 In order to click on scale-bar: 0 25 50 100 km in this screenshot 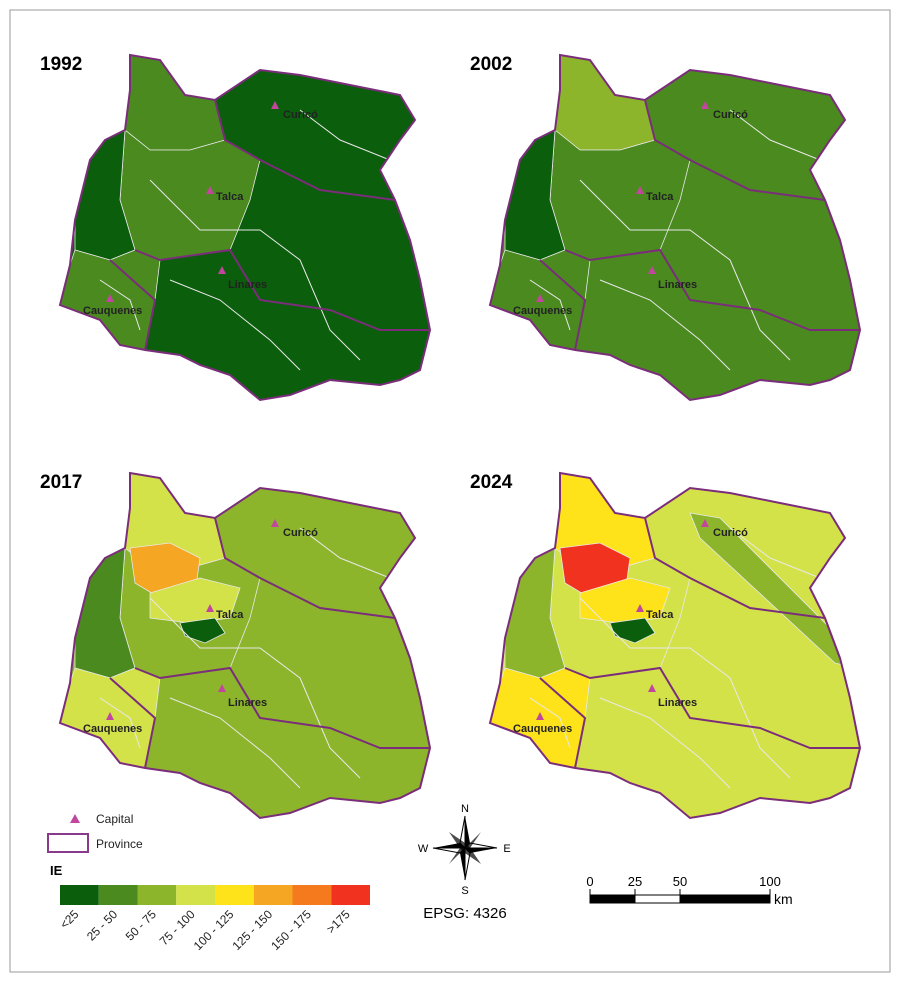, I will do `click(689, 890)`.